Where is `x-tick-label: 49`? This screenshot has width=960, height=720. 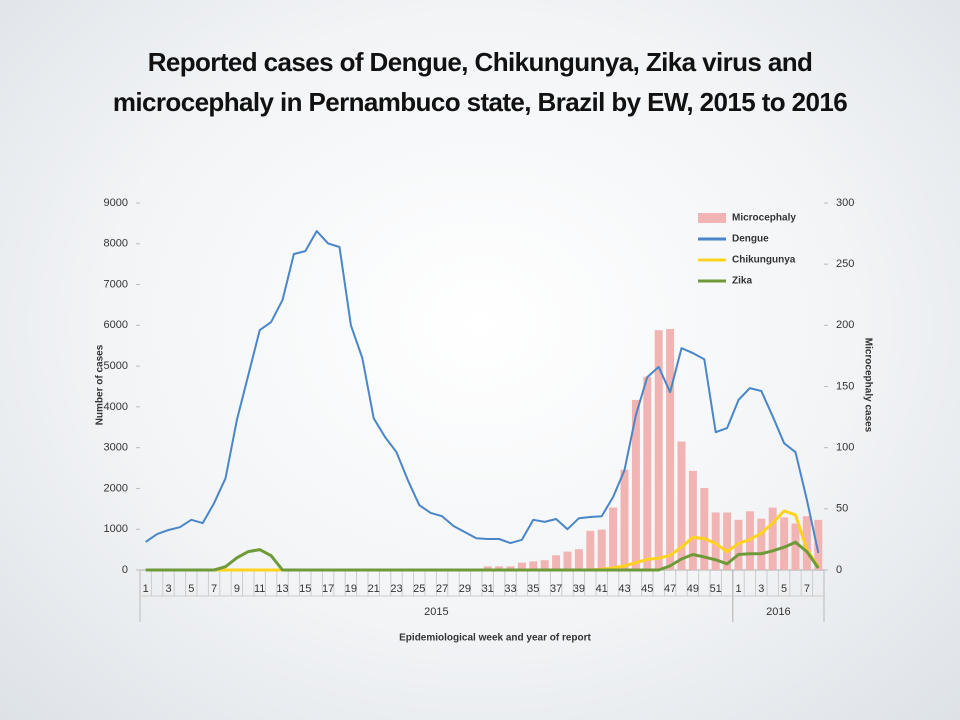 x-tick-label: 49 is located at coordinates (693, 589).